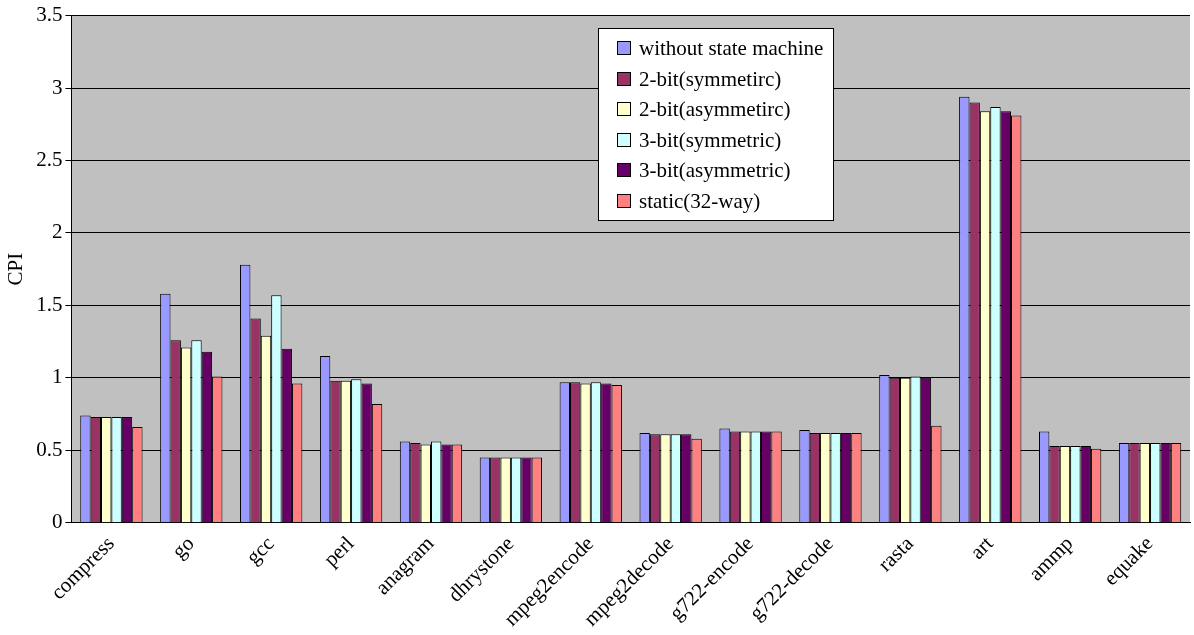 This screenshot has width=1194, height=635. I want to click on y-tick-label: 2.5, so click(49, 159).